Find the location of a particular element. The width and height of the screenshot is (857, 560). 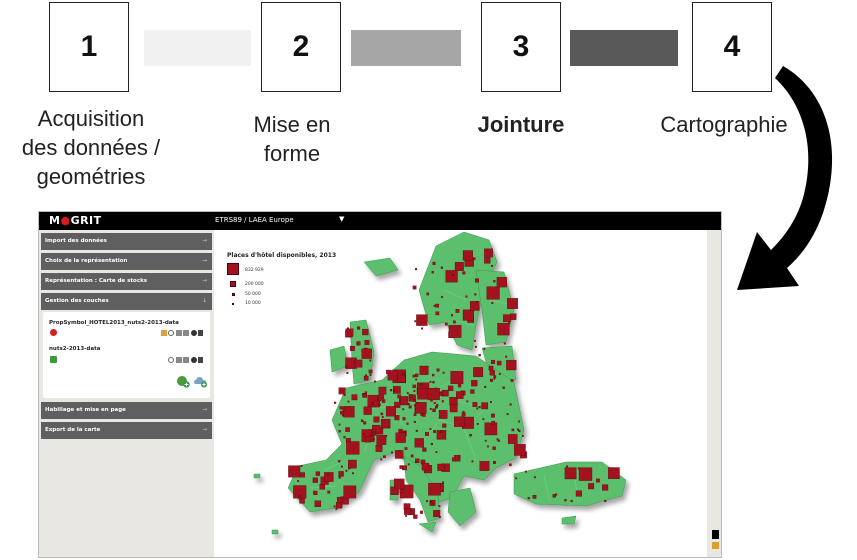

legend-icon is located at coordinates (163, 333).